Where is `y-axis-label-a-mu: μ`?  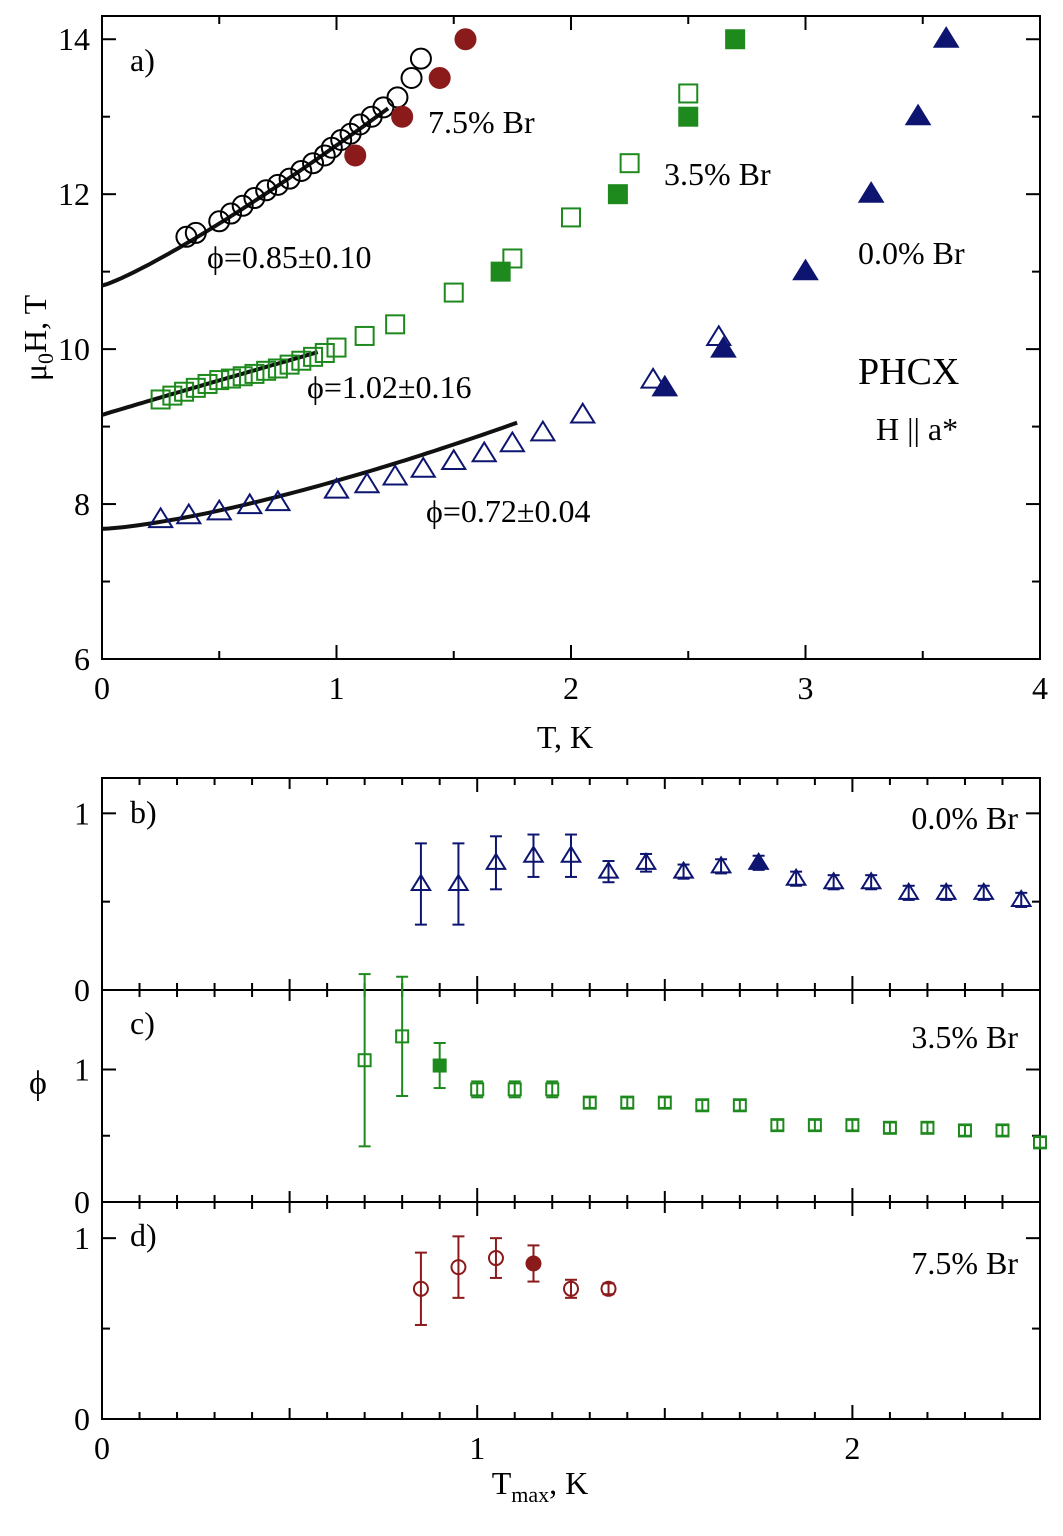 y-axis-label-a-mu: μ is located at coordinates (35, 372).